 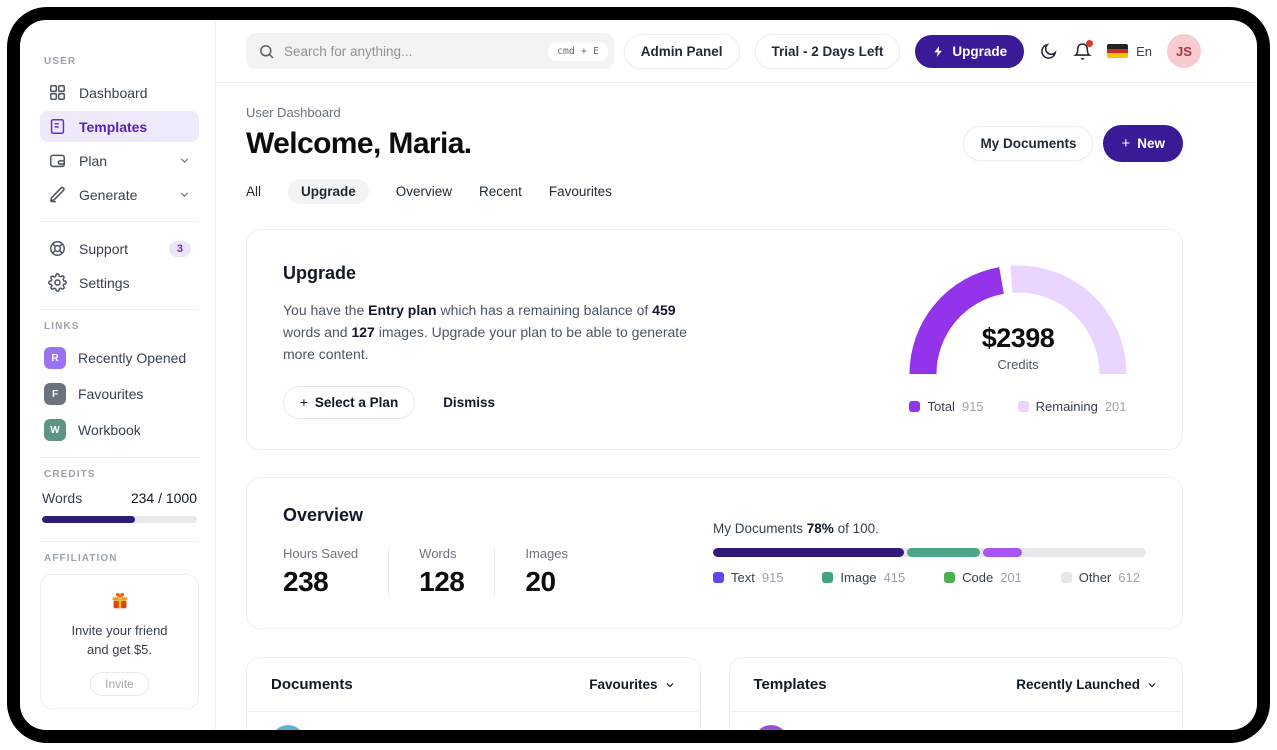 I want to click on sidebar-link-recently-opened: R Recently Opened, so click(x=119, y=358).